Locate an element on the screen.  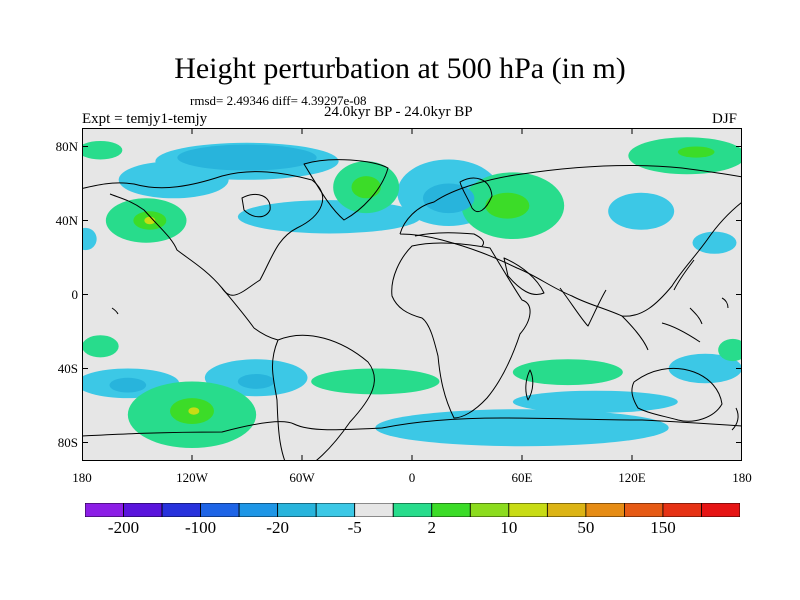
anomaly-south-indian-high is located at coordinates (567, 372).